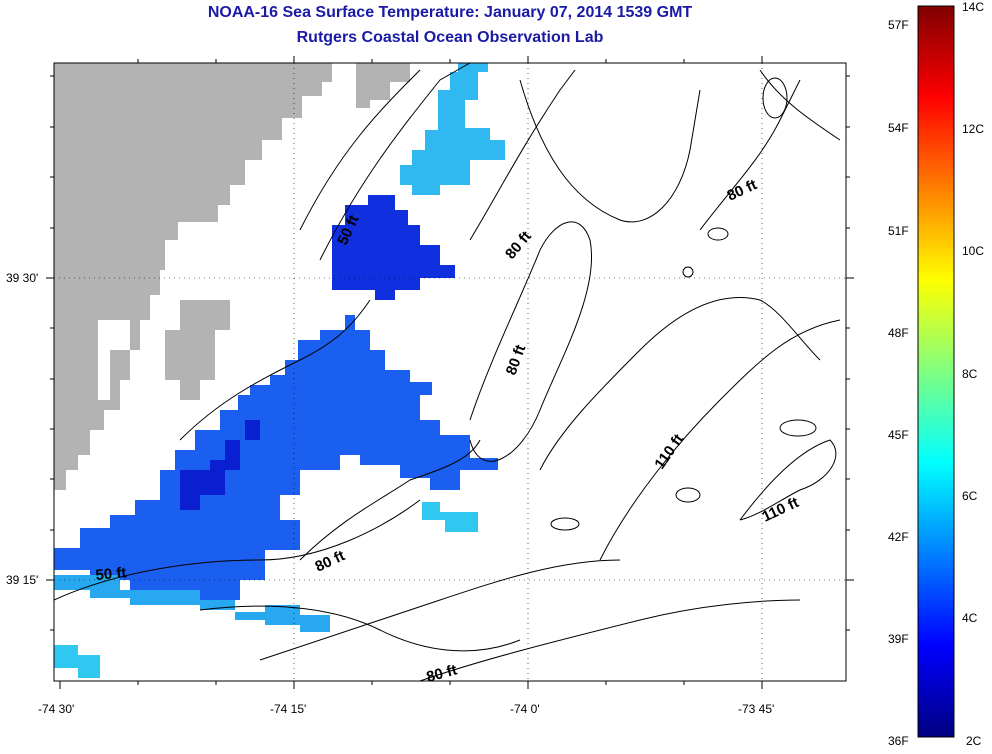  I want to click on colorbar-f-label: 54F, so click(898, 128).